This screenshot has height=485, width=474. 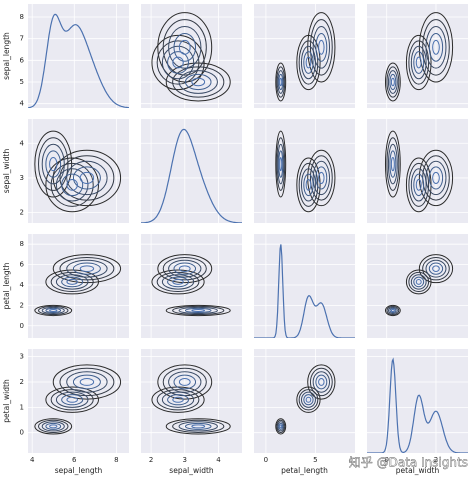 I want to click on y-axis-label: petal_width, so click(x=6, y=401).